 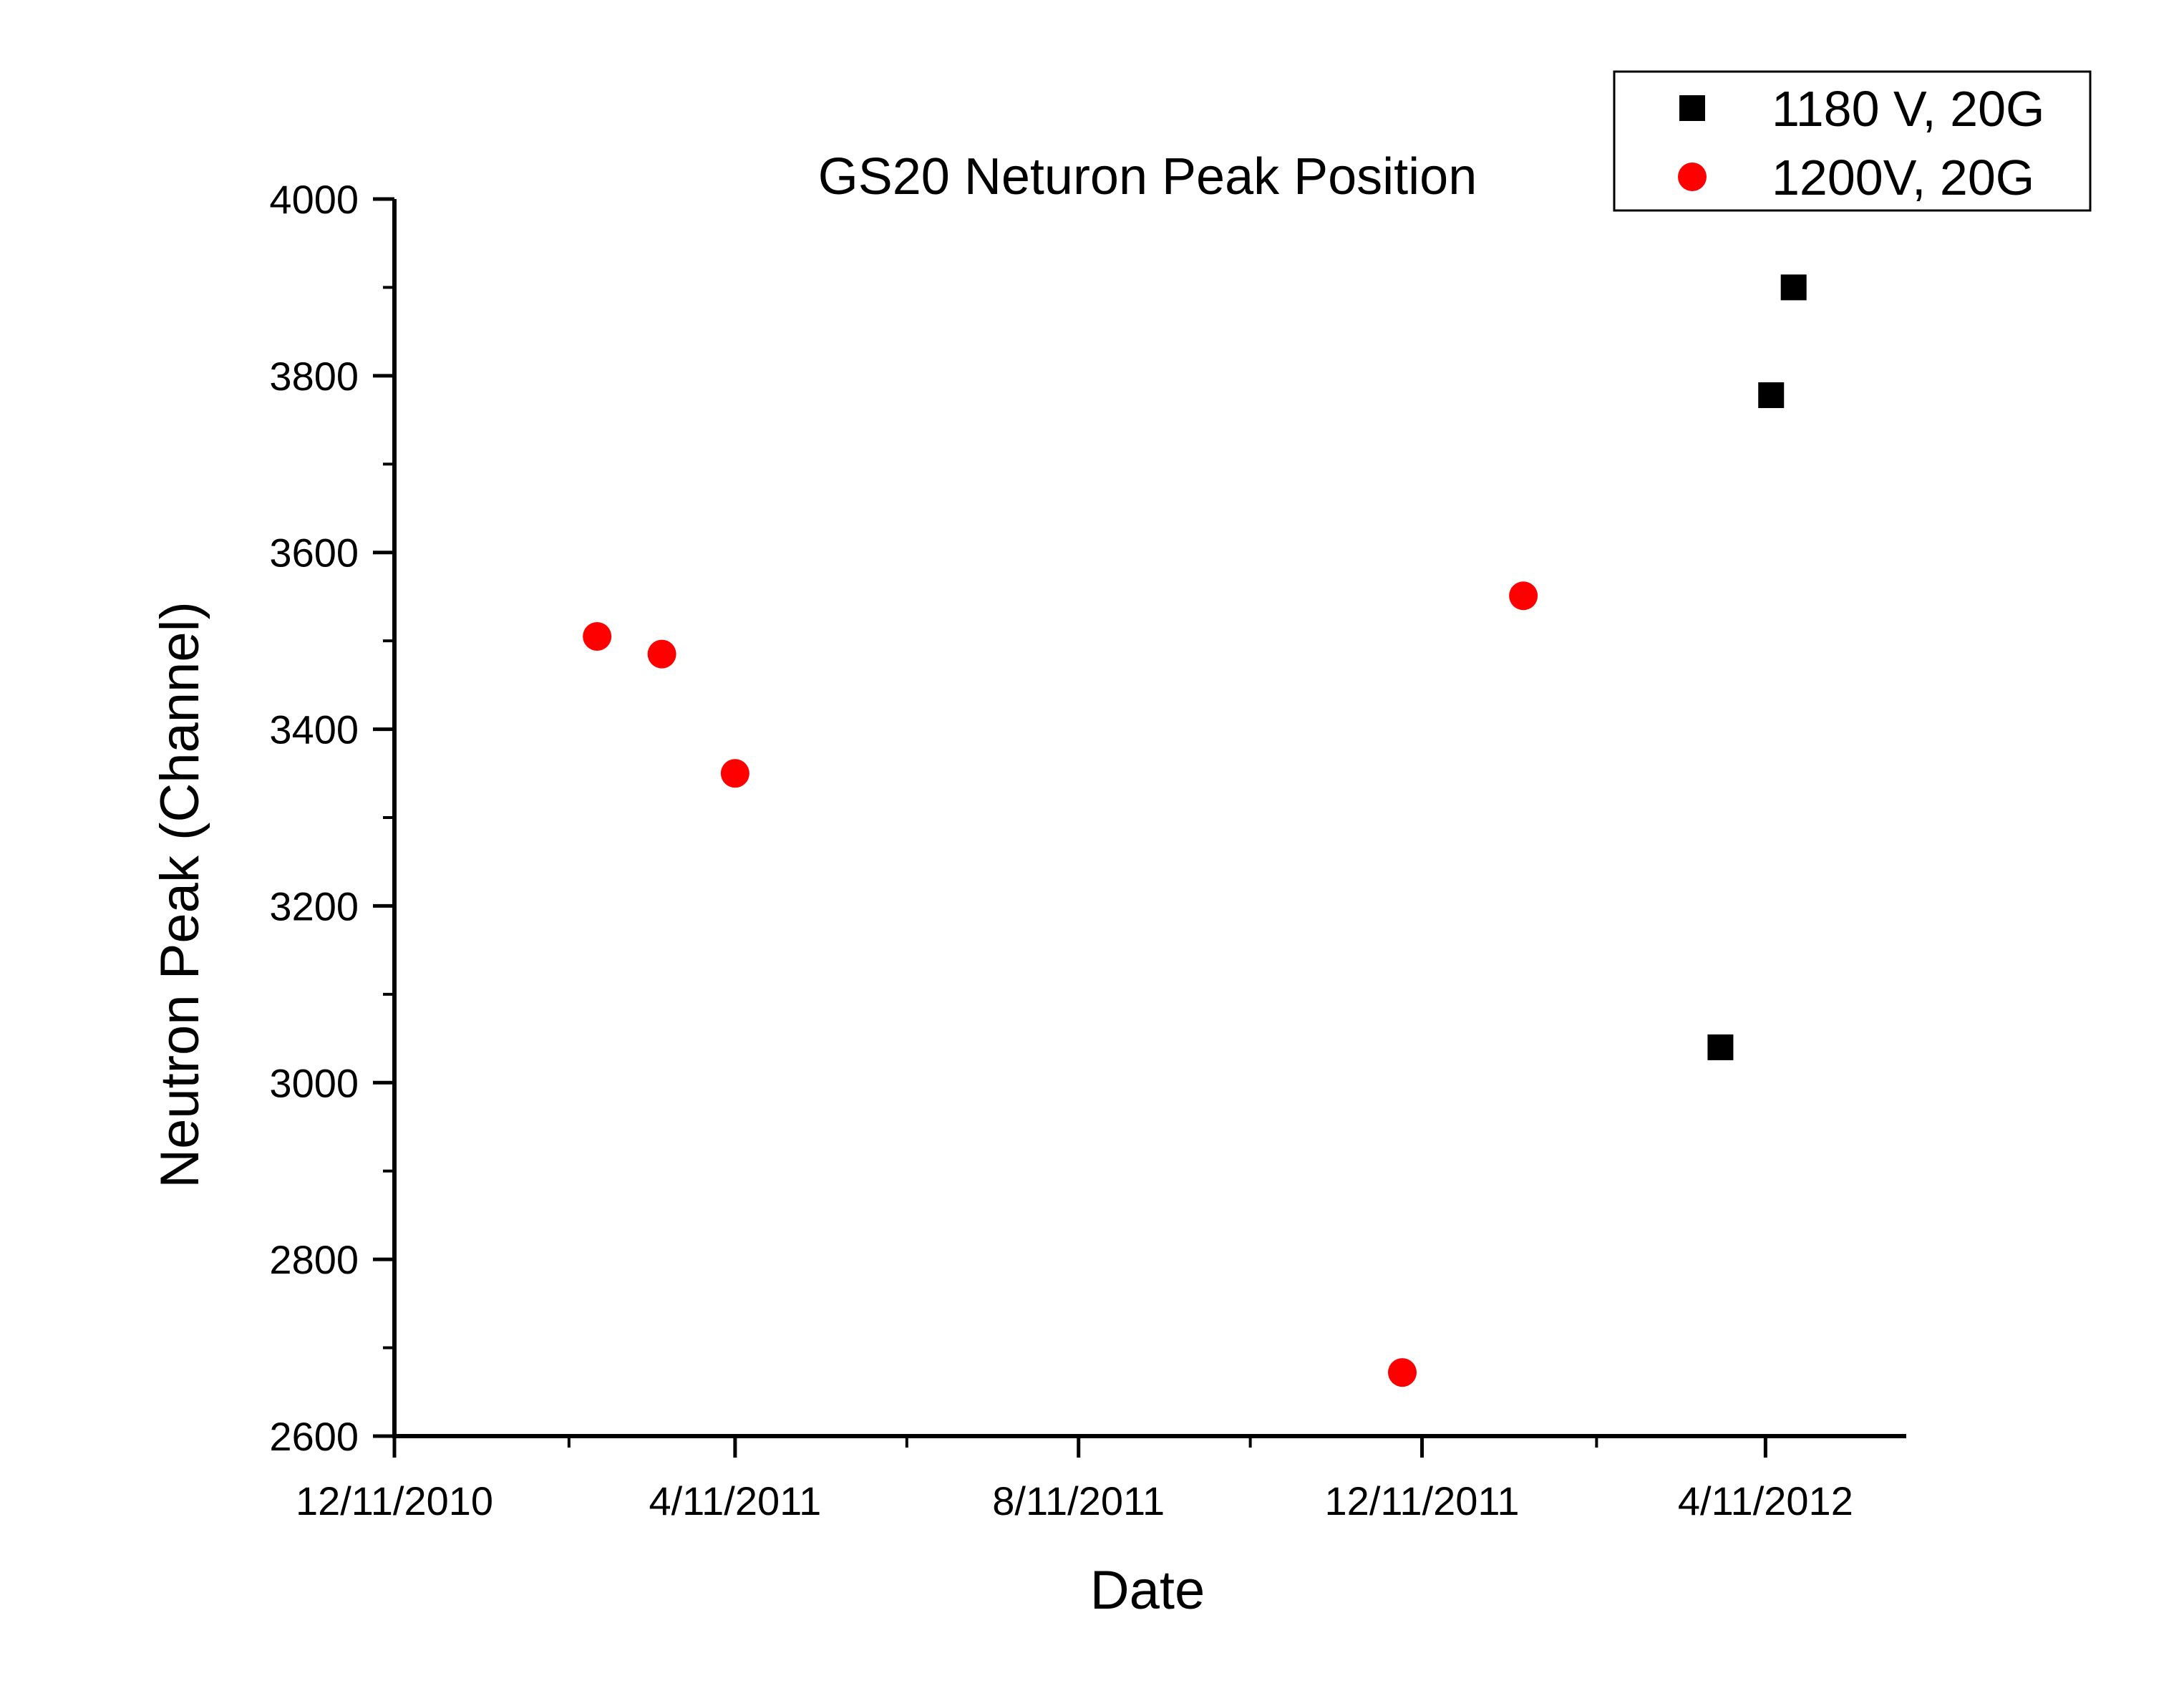 I want to click on y-tick-label: 3600, so click(x=314, y=553).